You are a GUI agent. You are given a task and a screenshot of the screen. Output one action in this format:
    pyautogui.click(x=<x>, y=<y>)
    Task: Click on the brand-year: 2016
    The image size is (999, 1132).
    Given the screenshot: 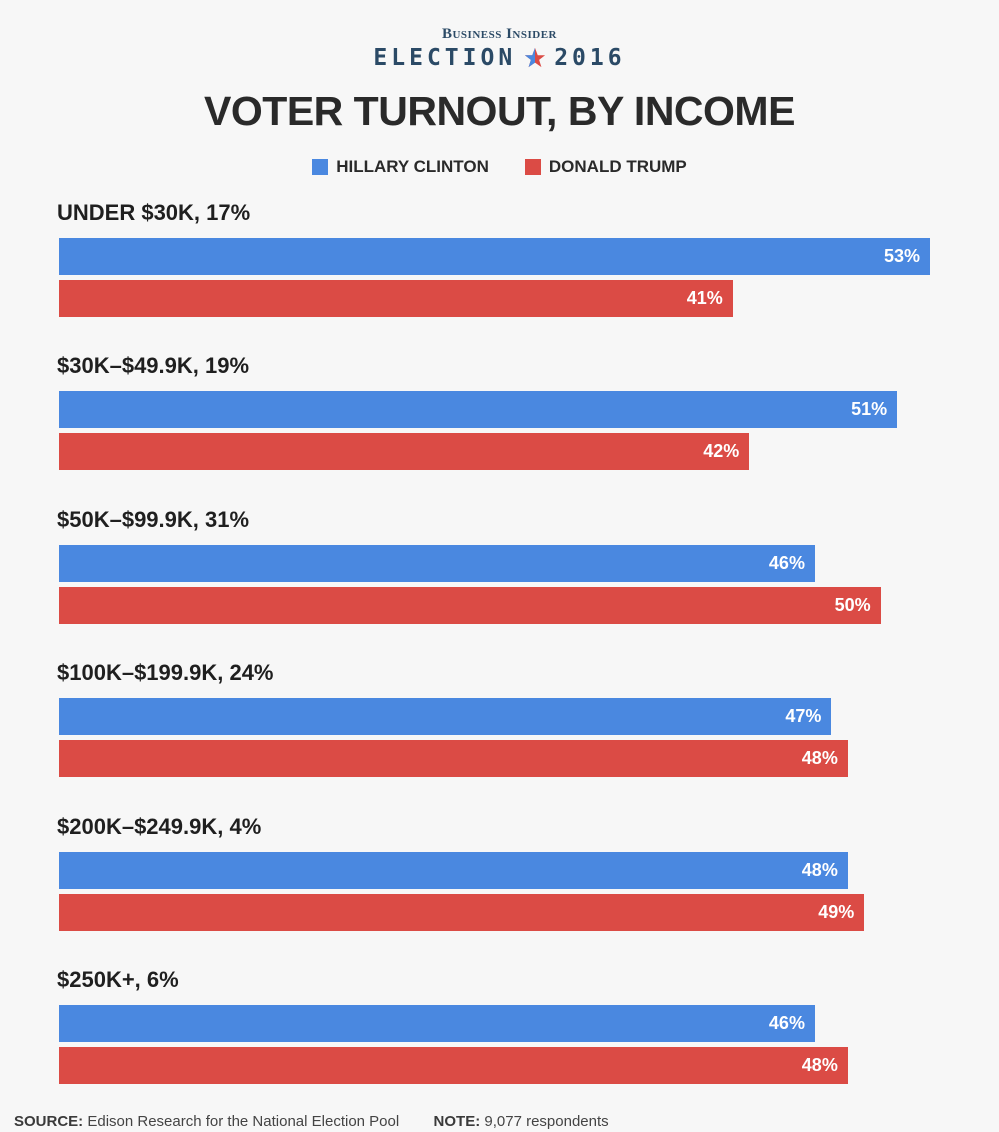 What is the action you would take?
    pyautogui.click(x=590, y=58)
    